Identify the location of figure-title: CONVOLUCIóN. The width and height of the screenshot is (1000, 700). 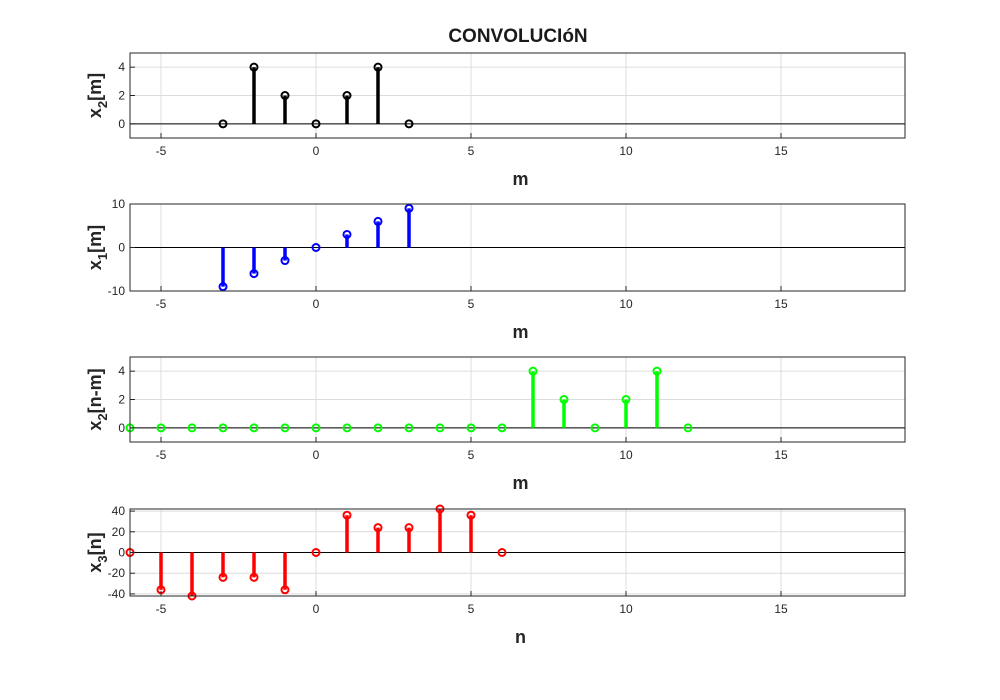
(517, 36).